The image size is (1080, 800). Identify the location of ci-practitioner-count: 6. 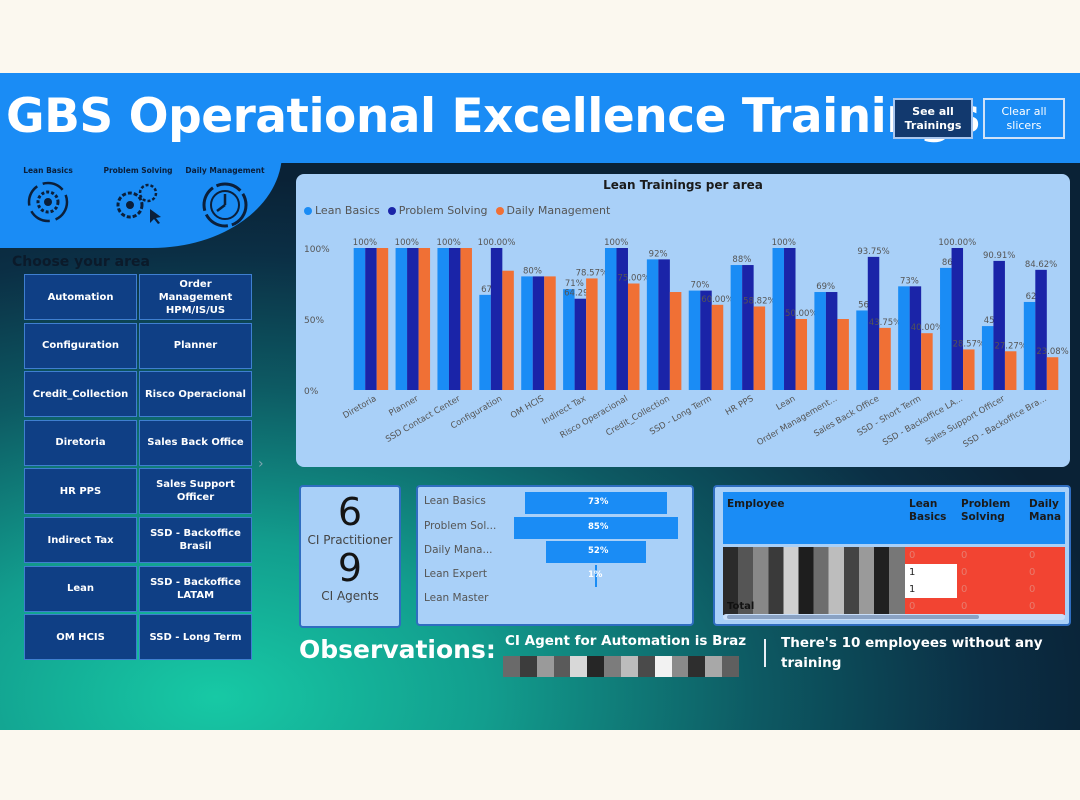
(350, 512).